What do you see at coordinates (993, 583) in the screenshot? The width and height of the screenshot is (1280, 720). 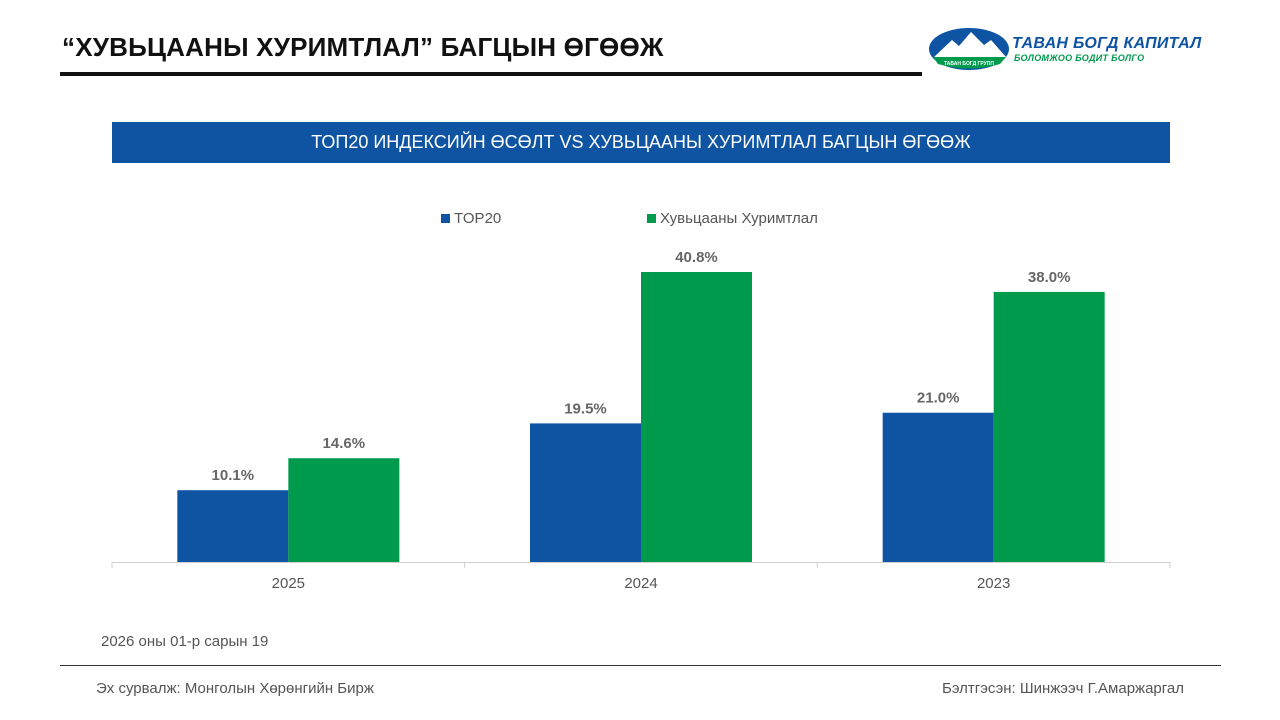 I see `x-tick-label-2023: 2023` at bounding box center [993, 583].